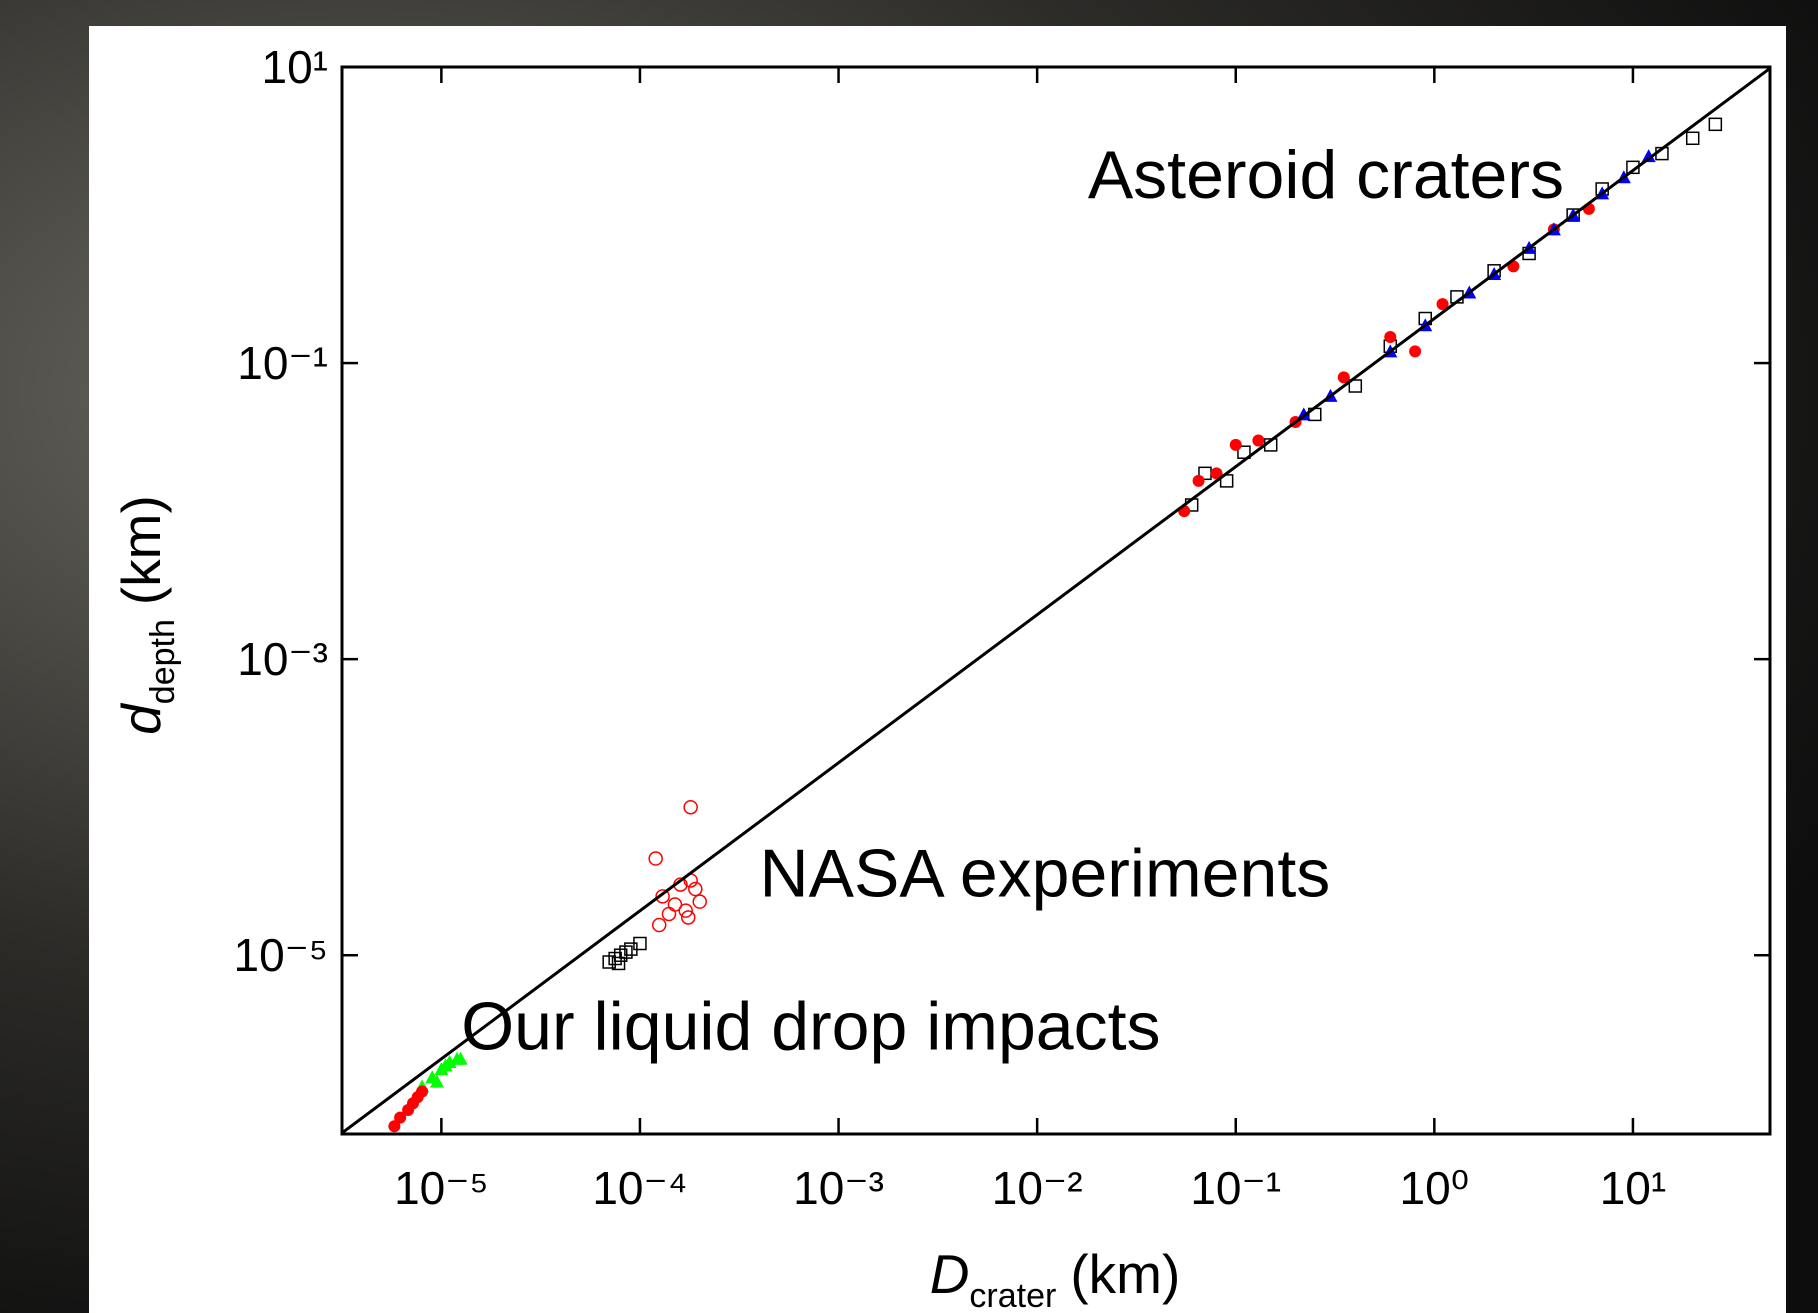  Describe the element at coordinates (1235, 1188) in the screenshot. I see `x-tick-label: 10⁻¹` at that location.